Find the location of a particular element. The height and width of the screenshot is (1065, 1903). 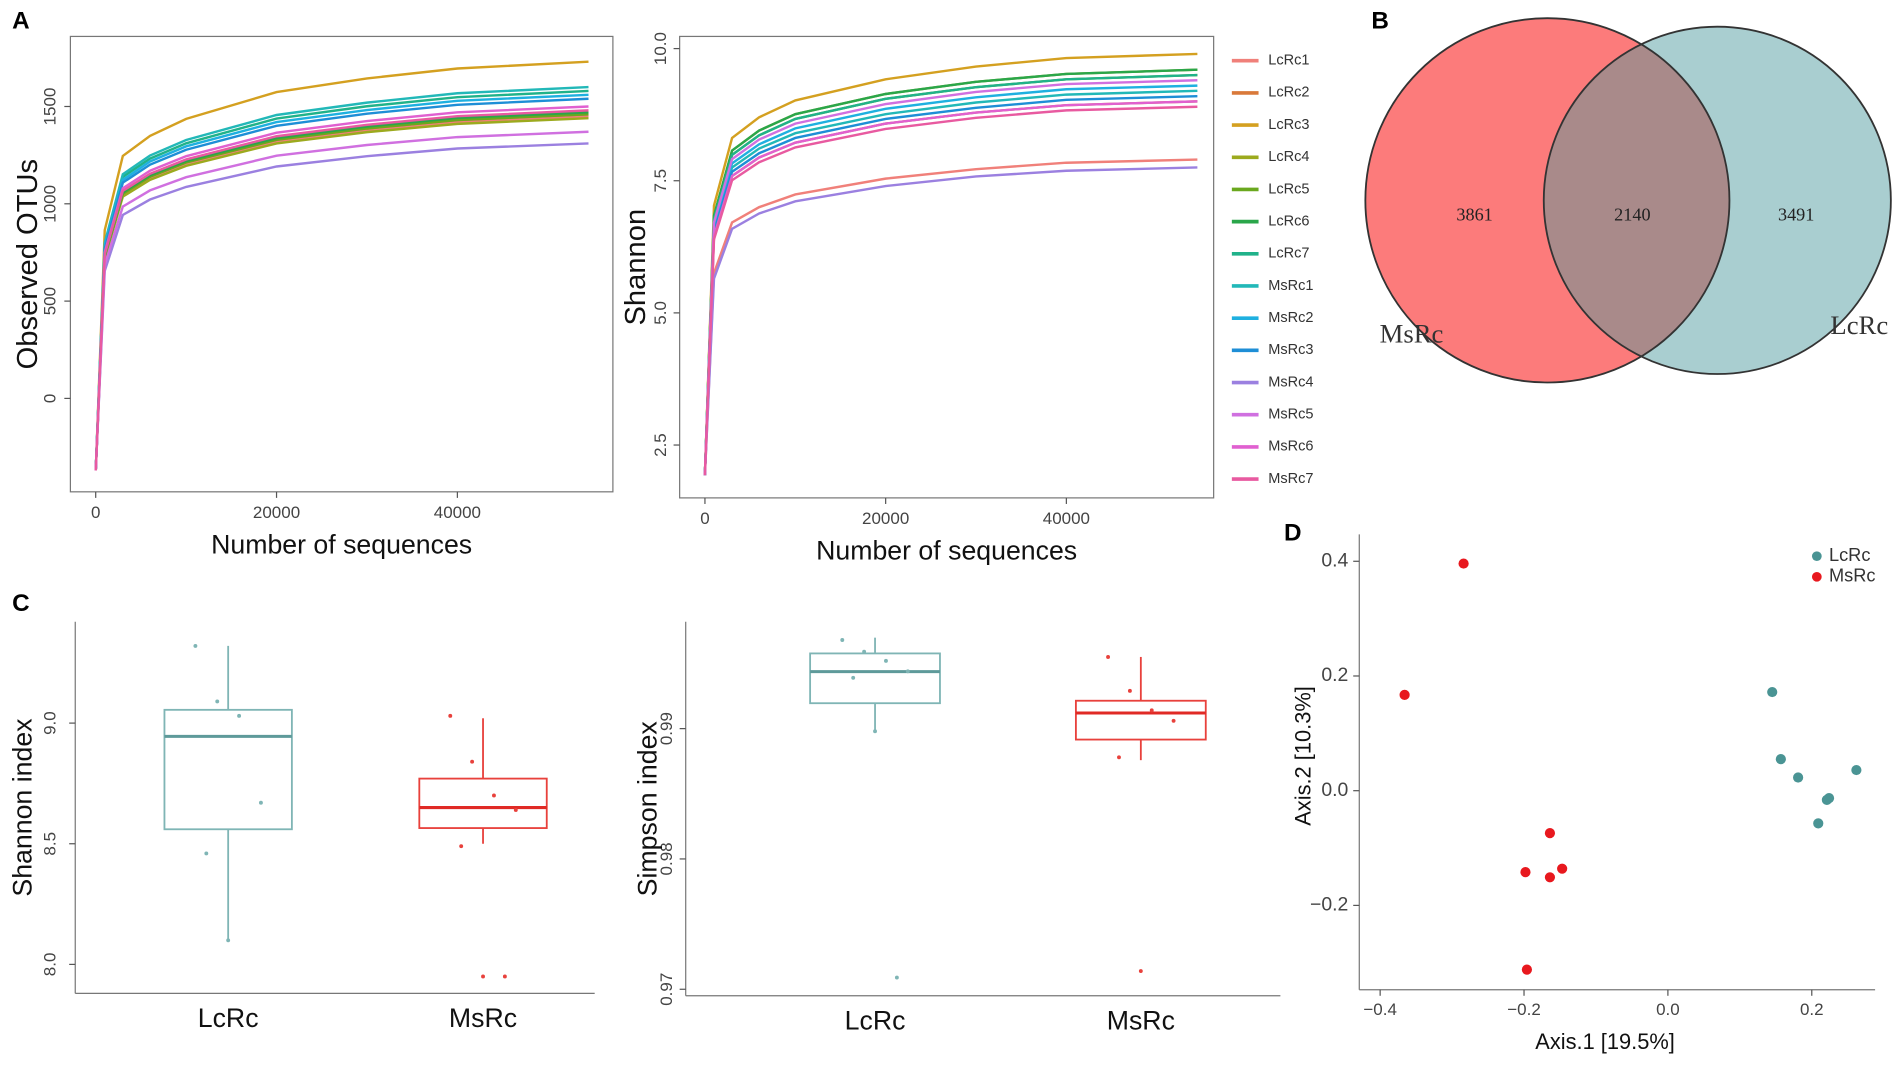

y-tick-label: 8.5 is located at coordinates (49, 844).